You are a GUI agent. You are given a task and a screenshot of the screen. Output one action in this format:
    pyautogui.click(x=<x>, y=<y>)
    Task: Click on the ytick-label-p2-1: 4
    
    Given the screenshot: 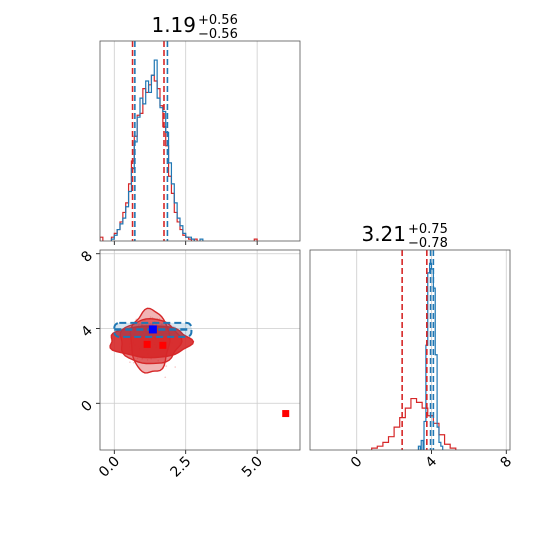 What is the action you would take?
    pyautogui.click(x=87, y=332)
    